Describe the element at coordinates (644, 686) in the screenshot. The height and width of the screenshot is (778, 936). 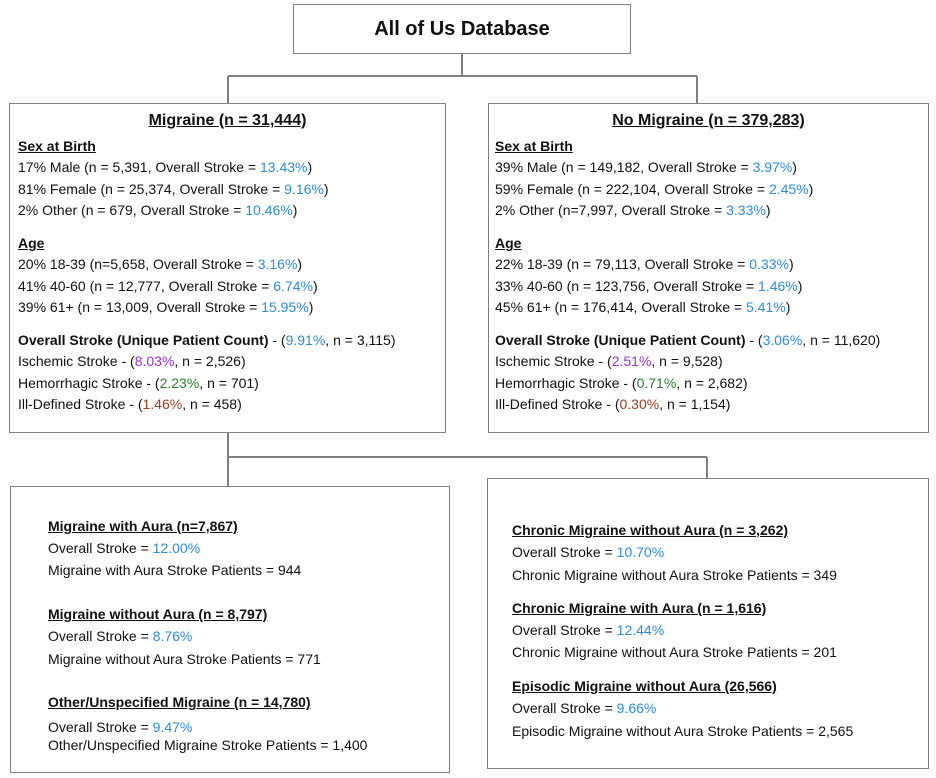
I see `subtype-heading: Episodic Migraine without Aura (26,566)` at that location.